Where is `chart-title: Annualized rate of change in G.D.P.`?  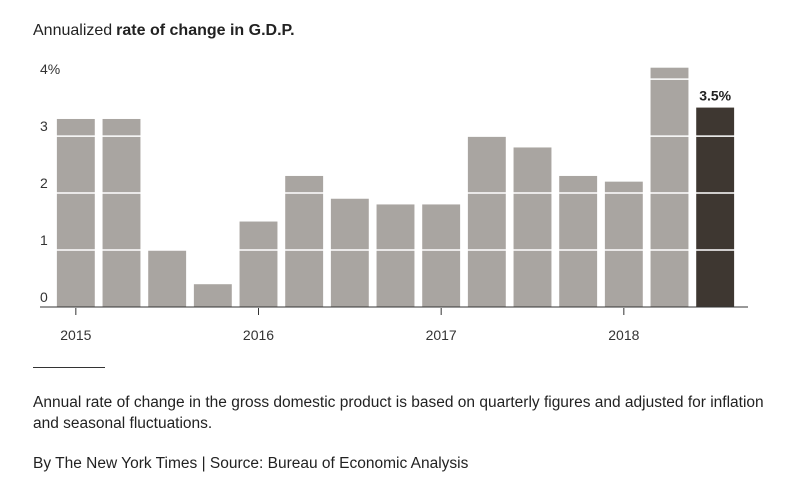
chart-title: Annualized rate of change in G.D.P. is located at coordinates (164, 31).